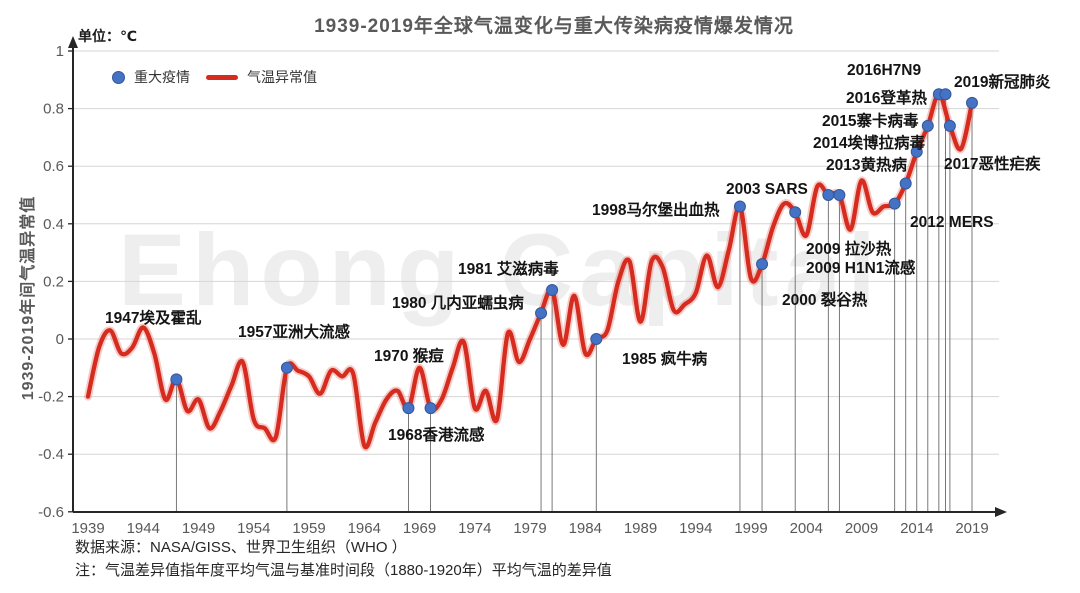  I want to click on legend: 重大疫情 气温异常值, so click(214, 77).